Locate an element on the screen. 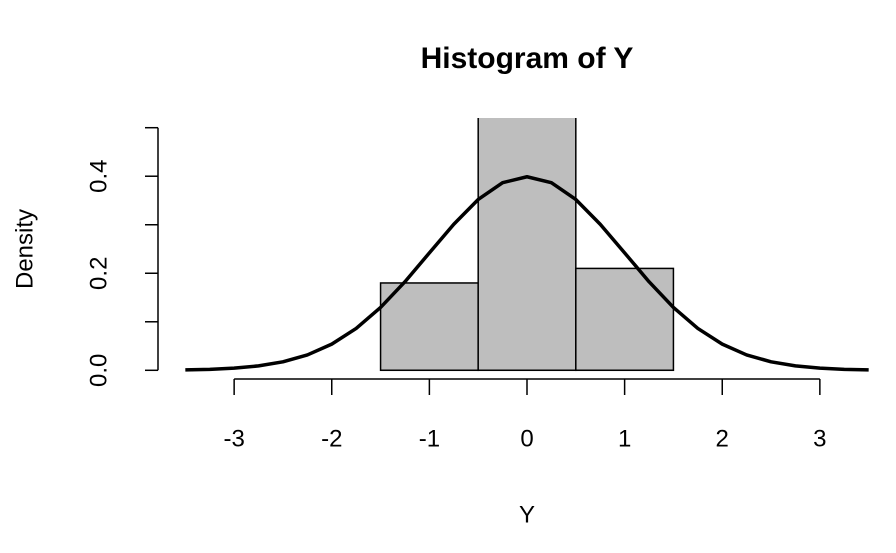 Image resolution: width=896 pixels, height=553 pixels. x-tick-label: 1 is located at coordinates (624, 438).